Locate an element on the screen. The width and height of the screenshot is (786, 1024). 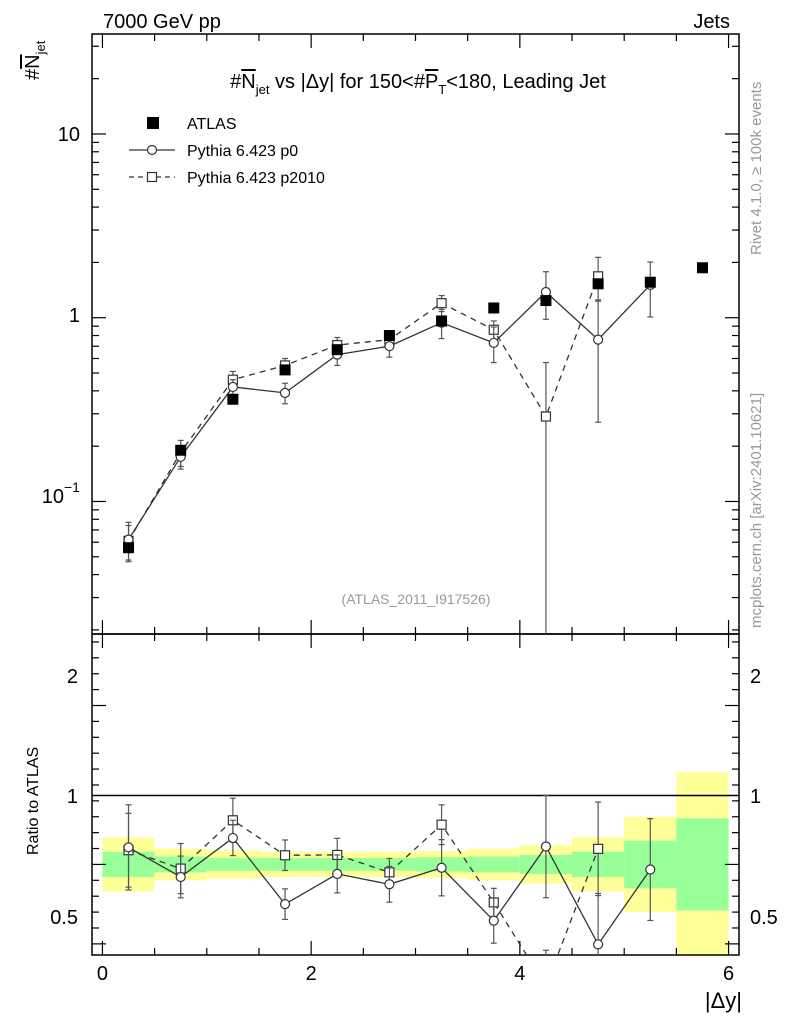
analysis-watermark: (ATLAS_2011_I917526) is located at coordinates (416, 599).